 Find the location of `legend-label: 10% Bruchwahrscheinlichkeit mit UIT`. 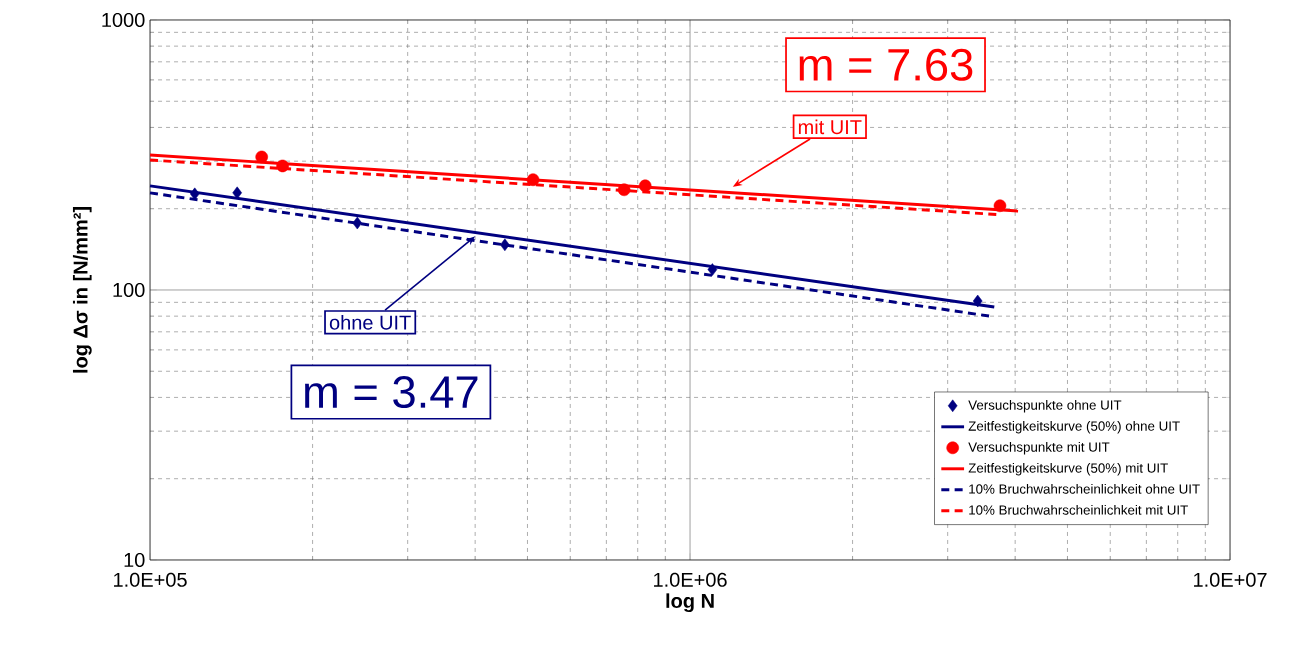

legend-label: 10% Bruchwahrscheinlichkeit mit UIT is located at coordinates (1078, 509).